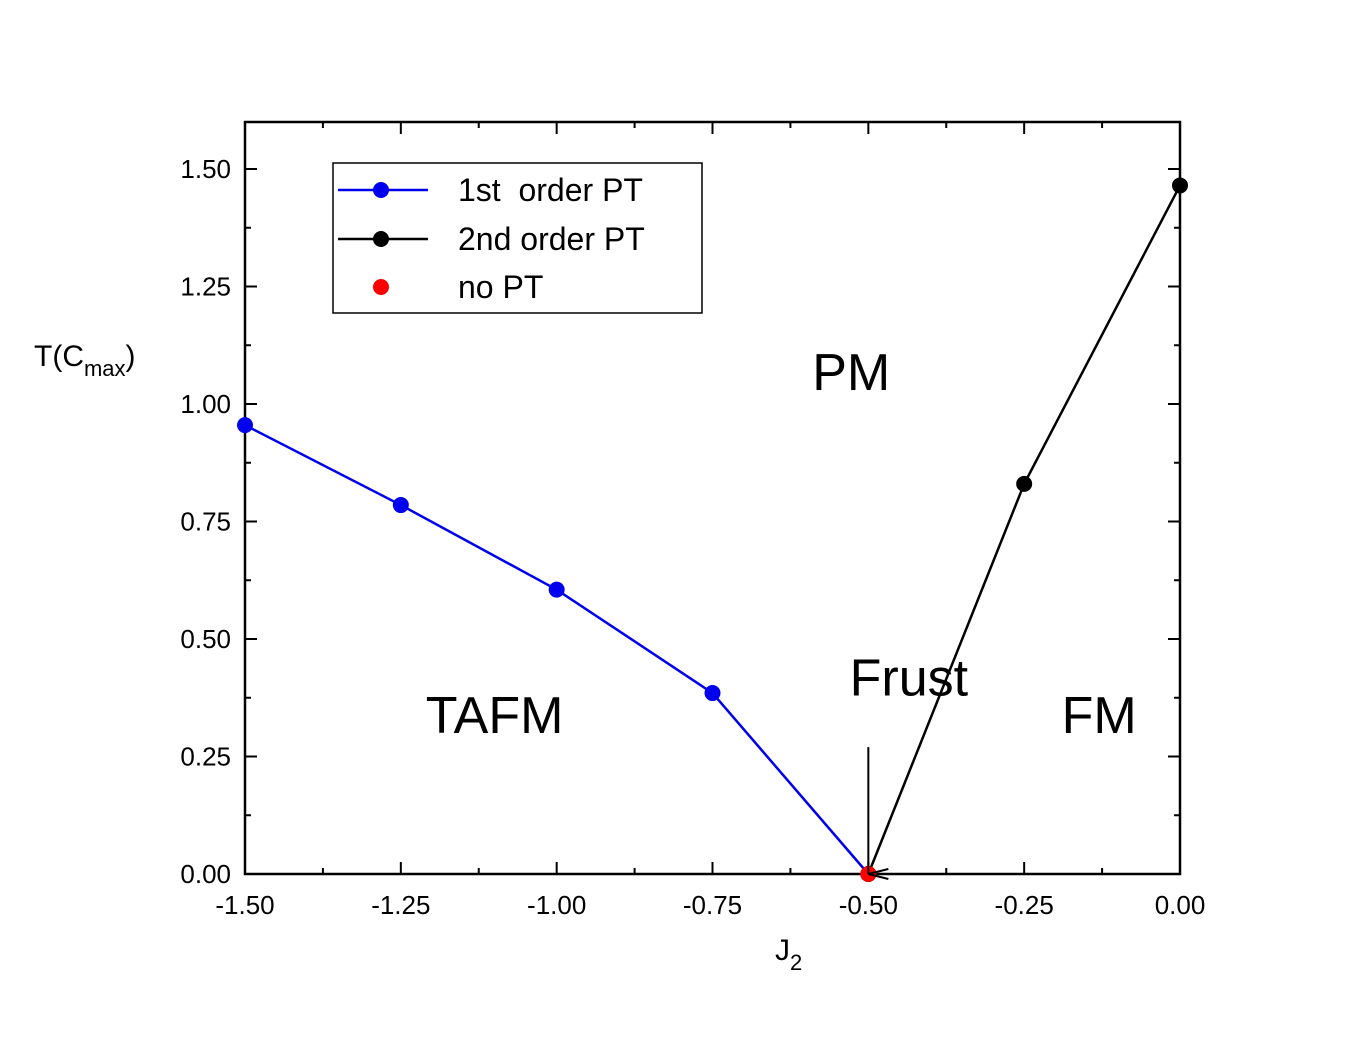 This screenshot has height=1049, width=1371. What do you see at coordinates (205, 874) in the screenshot?
I see `y-tick-label: 0.00` at bounding box center [205, 874].